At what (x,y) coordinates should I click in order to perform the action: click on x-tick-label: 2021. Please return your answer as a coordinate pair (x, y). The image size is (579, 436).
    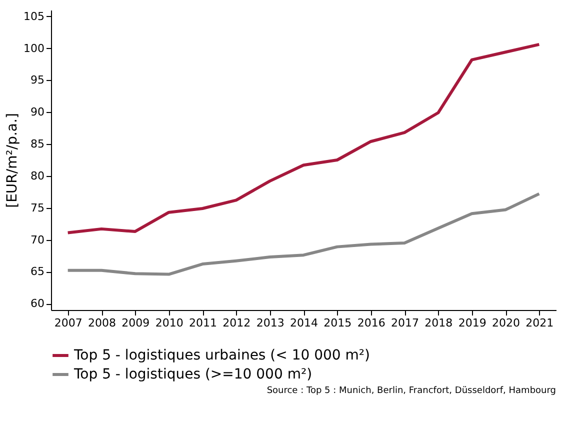
    Looking at the image, I should click on (540, 323).